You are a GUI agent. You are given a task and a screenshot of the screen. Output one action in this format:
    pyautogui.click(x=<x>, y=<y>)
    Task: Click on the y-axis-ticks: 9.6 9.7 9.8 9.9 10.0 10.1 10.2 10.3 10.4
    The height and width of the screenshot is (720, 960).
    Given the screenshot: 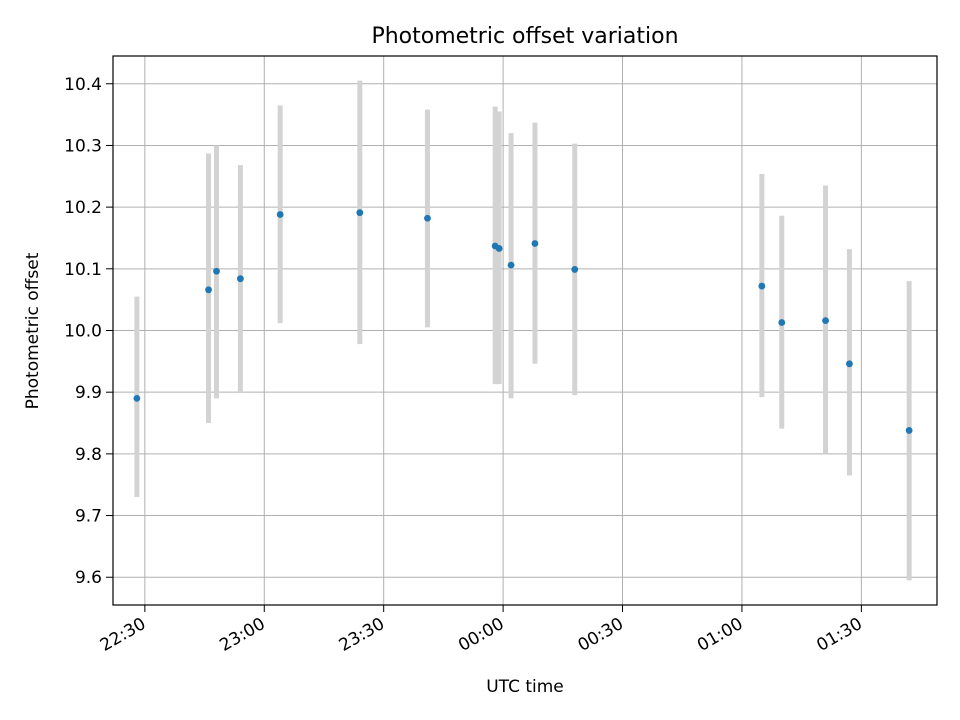 What is the action you would take?
    pyautogui.click(x=88, y=331)
    